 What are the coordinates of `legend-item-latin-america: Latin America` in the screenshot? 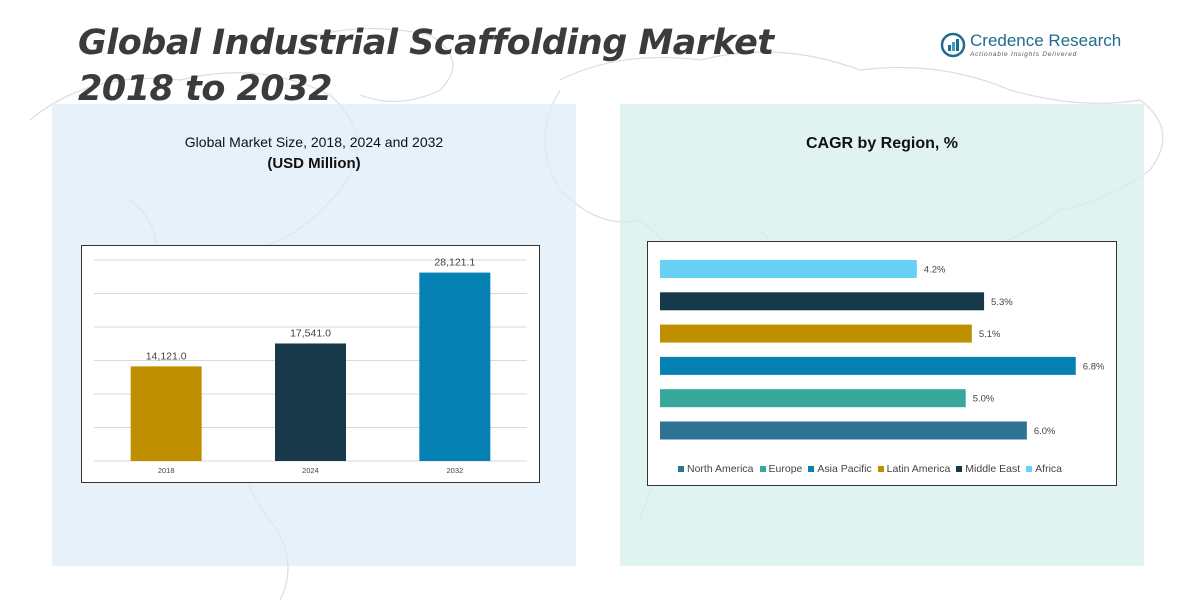 It's located at (914, 469).